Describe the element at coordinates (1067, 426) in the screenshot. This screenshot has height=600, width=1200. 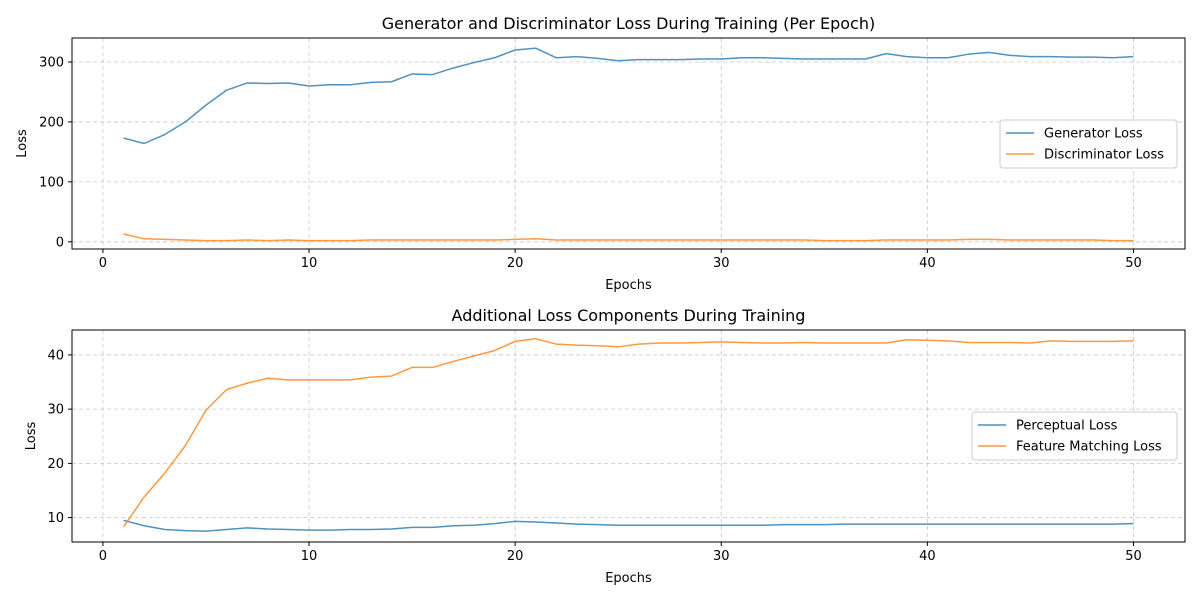
I see `legend-label-1: Perceptual Loss` at that location.